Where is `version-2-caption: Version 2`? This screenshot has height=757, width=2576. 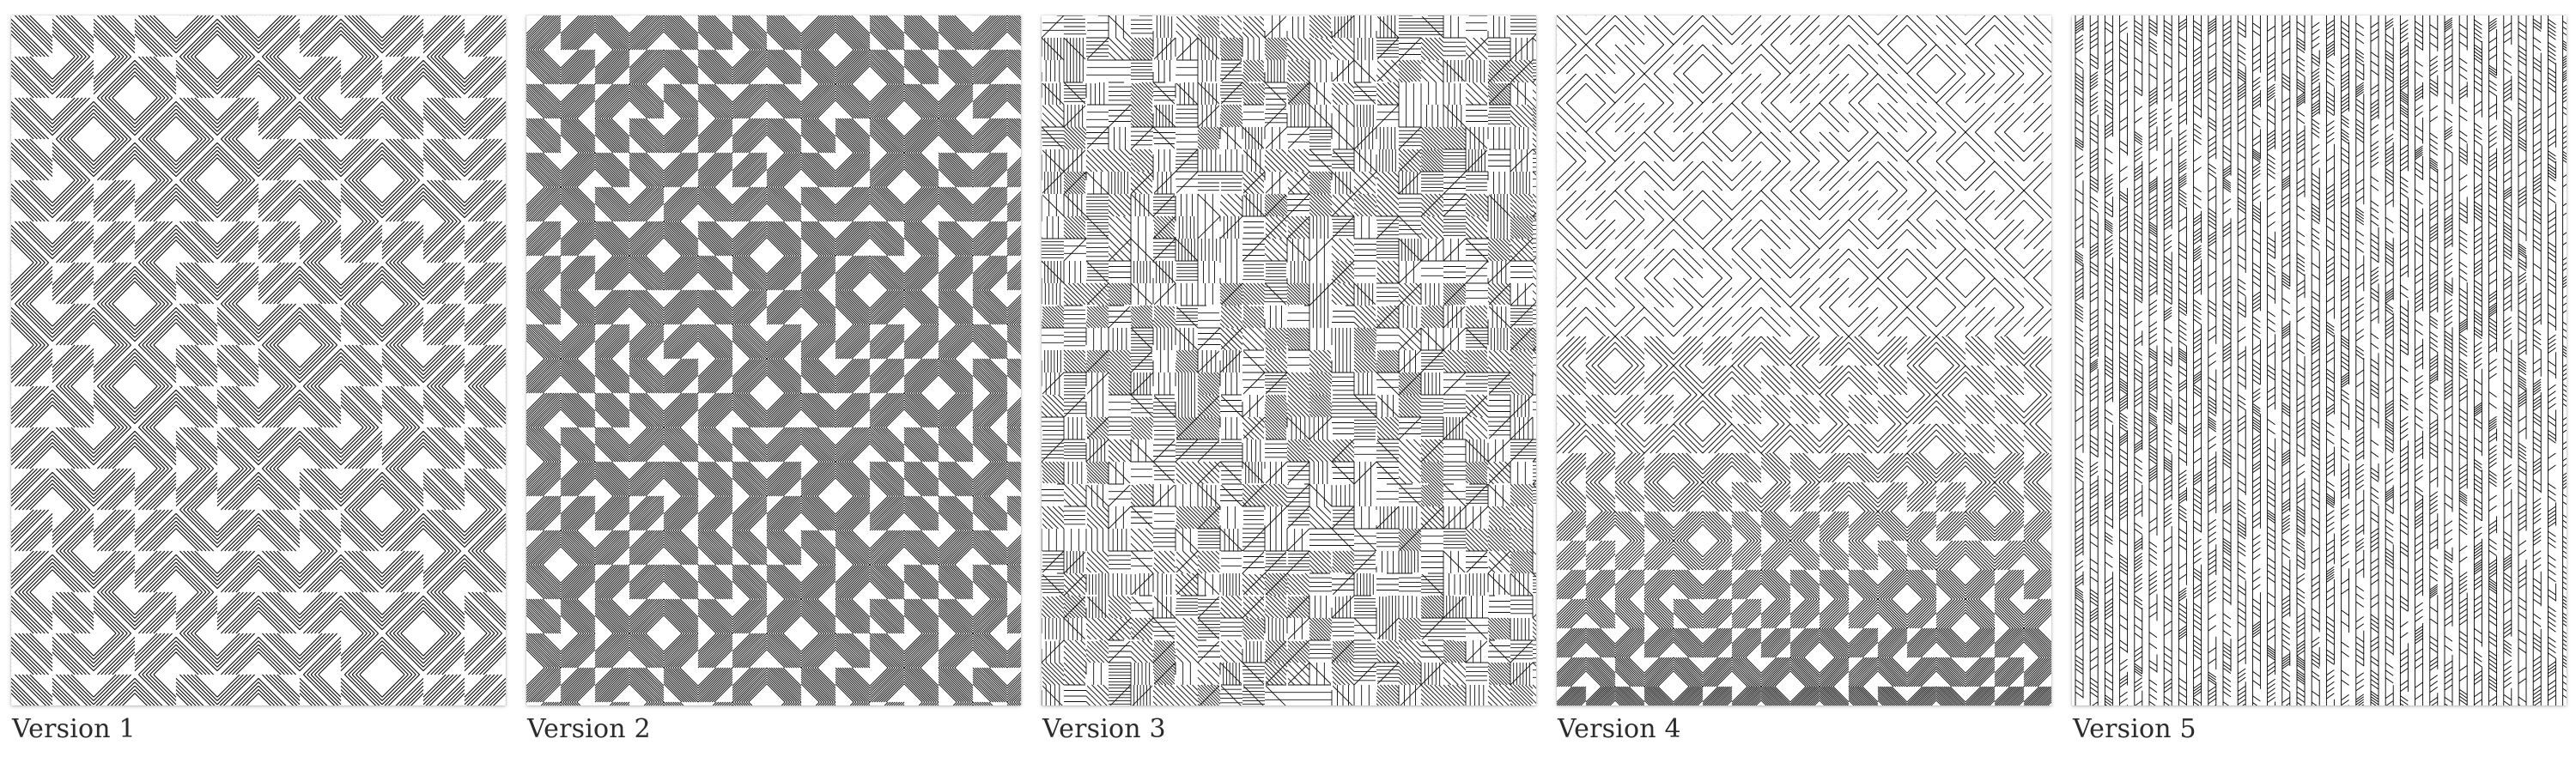 version-2-caption: Version 2 is located at coordinates (589, 729).